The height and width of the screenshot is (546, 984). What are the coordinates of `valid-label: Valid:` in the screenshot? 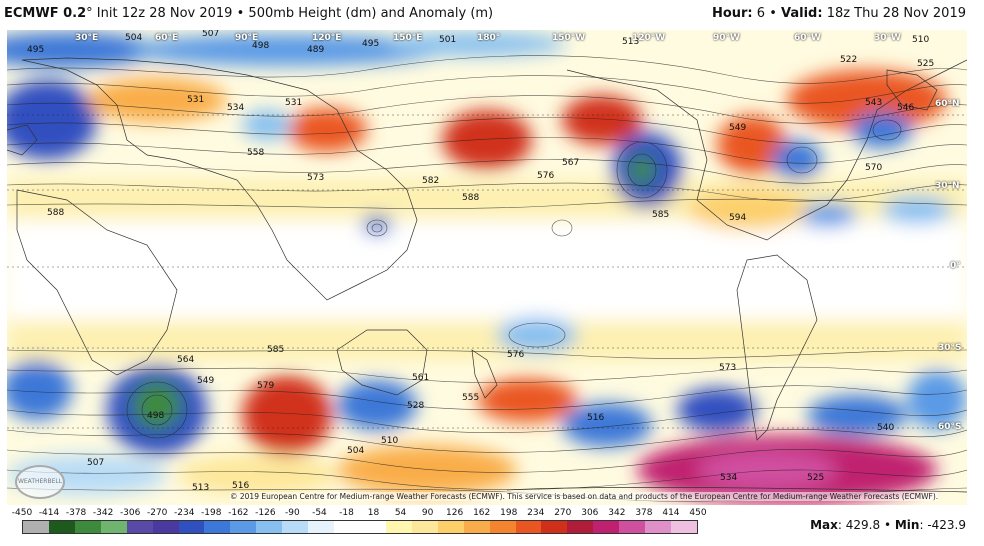 It's located at (802, 13).